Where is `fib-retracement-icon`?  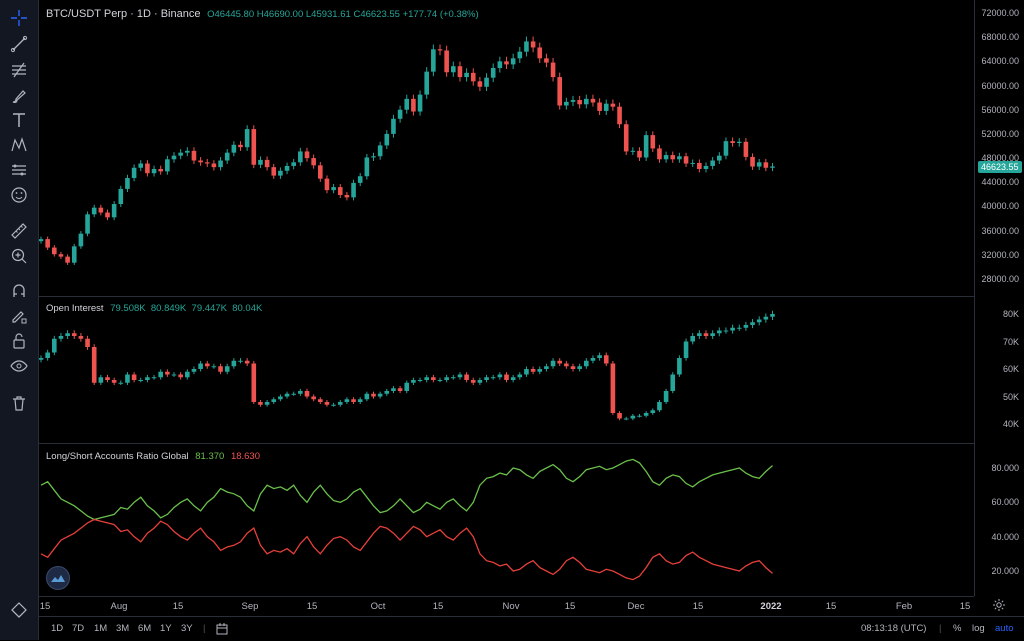 fib-retracement-icon is located at coordinates (19, 70).